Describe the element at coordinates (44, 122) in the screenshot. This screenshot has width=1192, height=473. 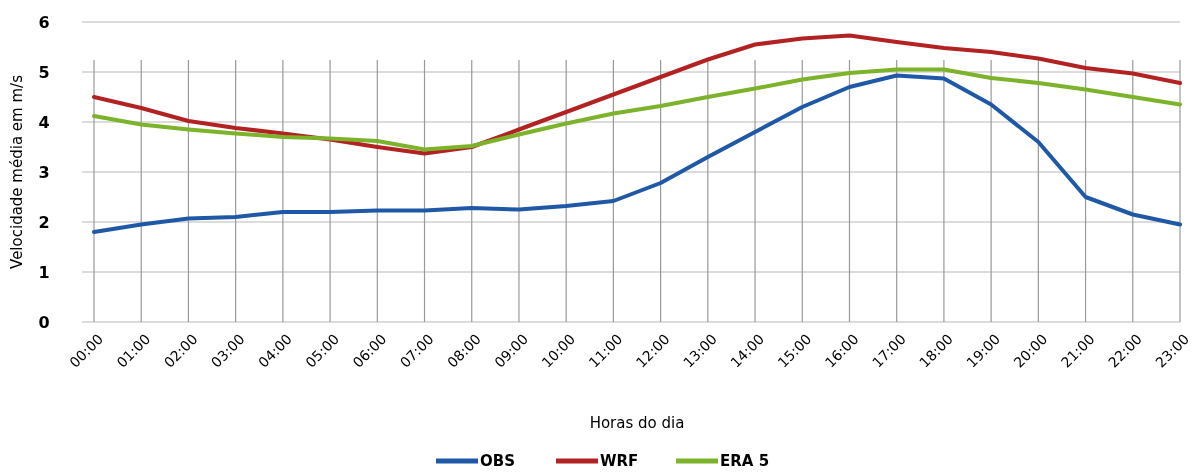
I see `y-tick-label: 4` at that location.